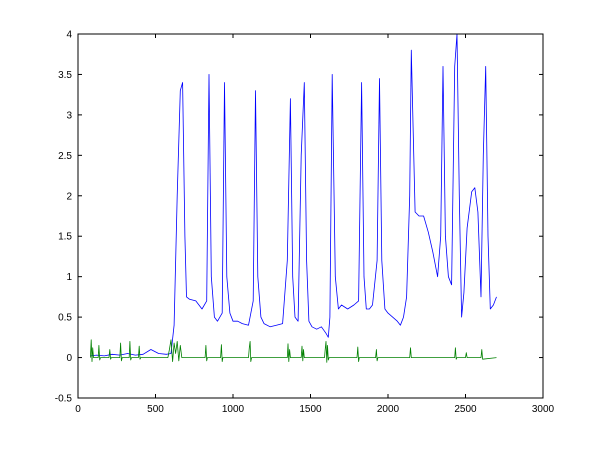 Image resolution: width=600 pixels, height=450 pixels. I want to click on x-tick-label: 2000, so click(388, 409).